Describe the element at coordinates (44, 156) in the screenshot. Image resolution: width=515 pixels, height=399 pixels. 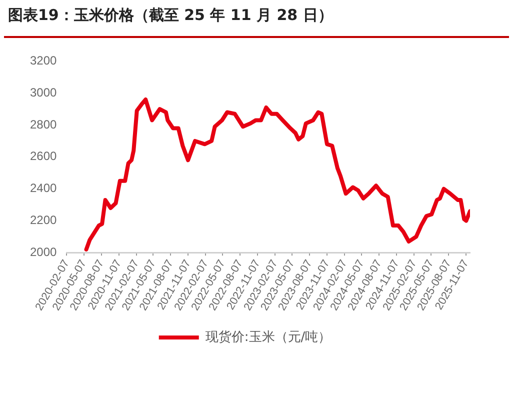
I see `y-tick-label: 2600` at that location.